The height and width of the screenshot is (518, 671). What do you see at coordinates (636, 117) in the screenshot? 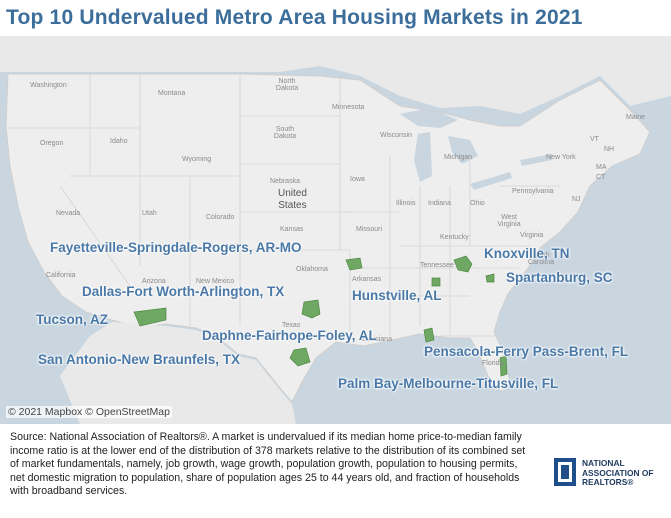
I see `state-label-maine: Maine` at bounding box center [636, 117].